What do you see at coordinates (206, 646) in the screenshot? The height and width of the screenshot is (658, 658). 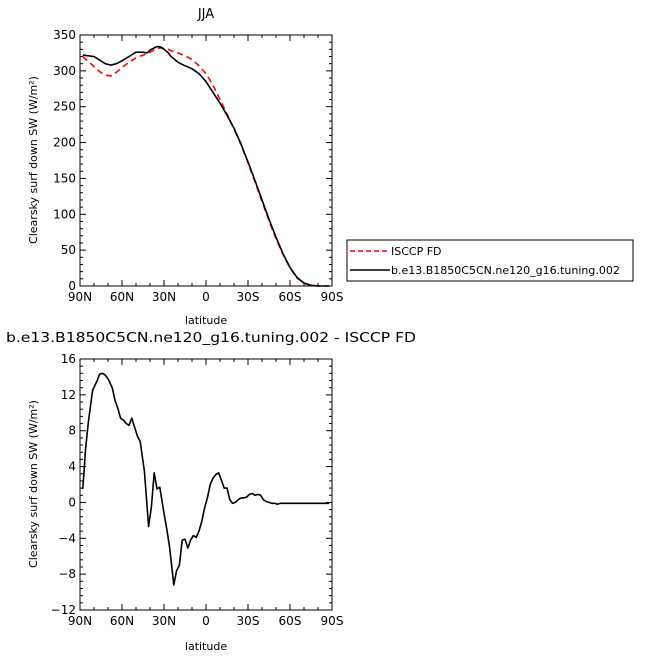 I see `bottom-chart-xlabel: latitude` at bounding box center [206, 646].